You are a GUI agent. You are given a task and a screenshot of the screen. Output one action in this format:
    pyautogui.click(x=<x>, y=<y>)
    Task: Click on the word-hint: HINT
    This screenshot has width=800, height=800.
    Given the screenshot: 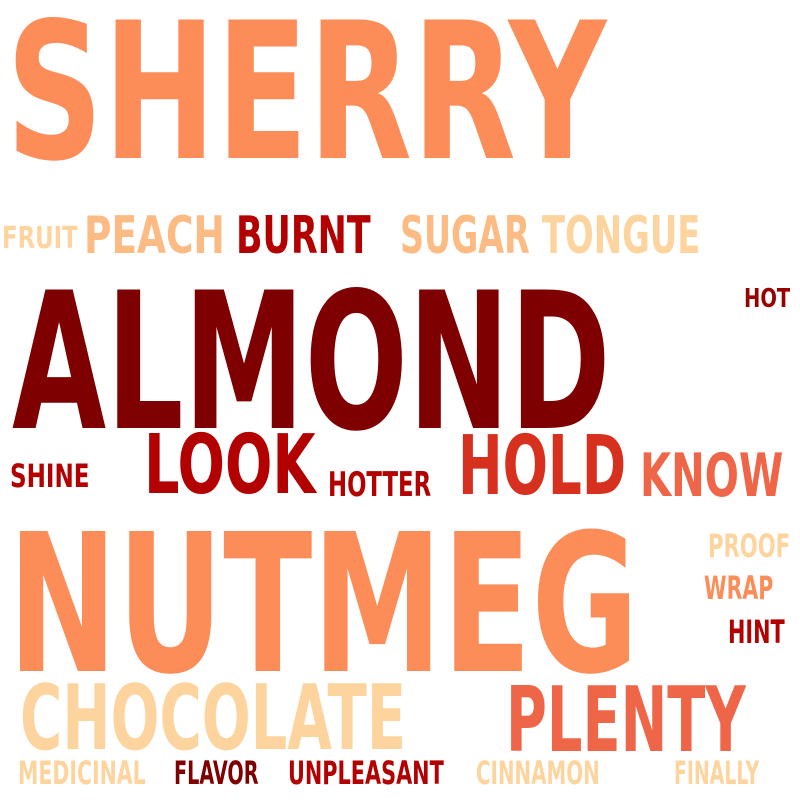 What is the action you would take?
    pyautogui.click(x=756, y=632)
    